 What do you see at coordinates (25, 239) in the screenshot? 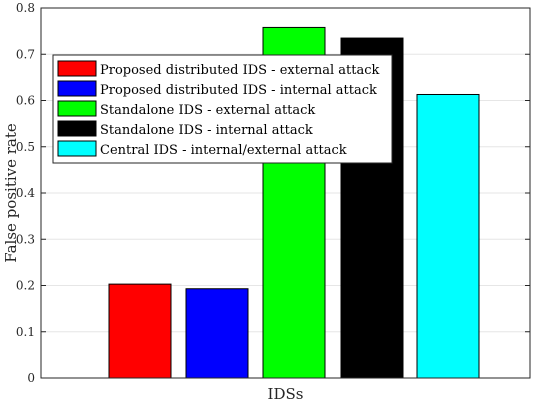
I see `y-tick-label: 0.3` at bounding box center [25, 239].